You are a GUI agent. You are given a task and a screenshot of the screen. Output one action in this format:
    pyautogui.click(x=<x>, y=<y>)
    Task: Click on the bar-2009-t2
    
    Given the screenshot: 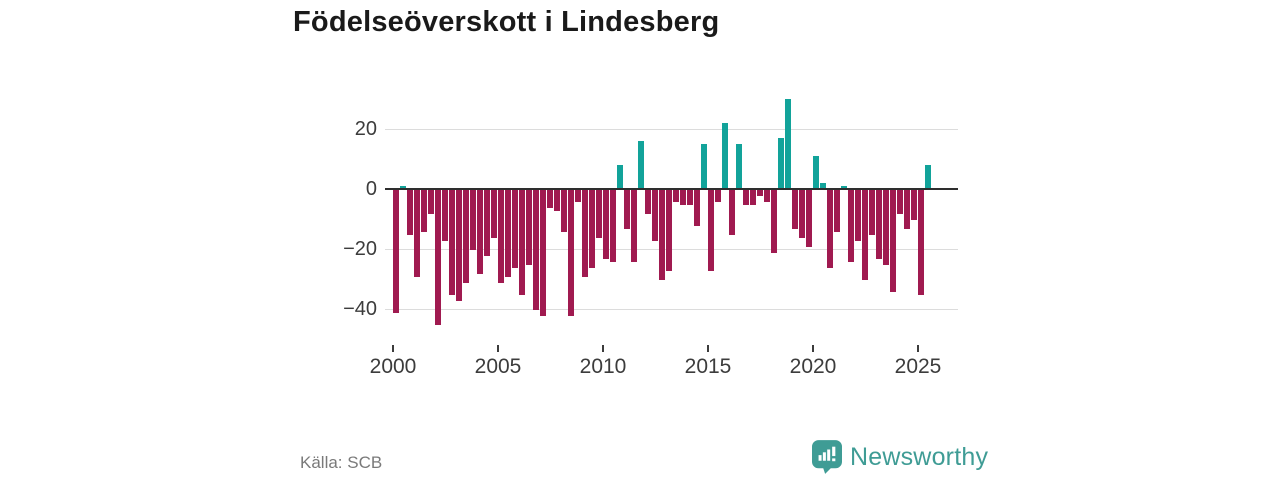 What is the action you would take?
    pyautogui.click(x=592, y=229)
    